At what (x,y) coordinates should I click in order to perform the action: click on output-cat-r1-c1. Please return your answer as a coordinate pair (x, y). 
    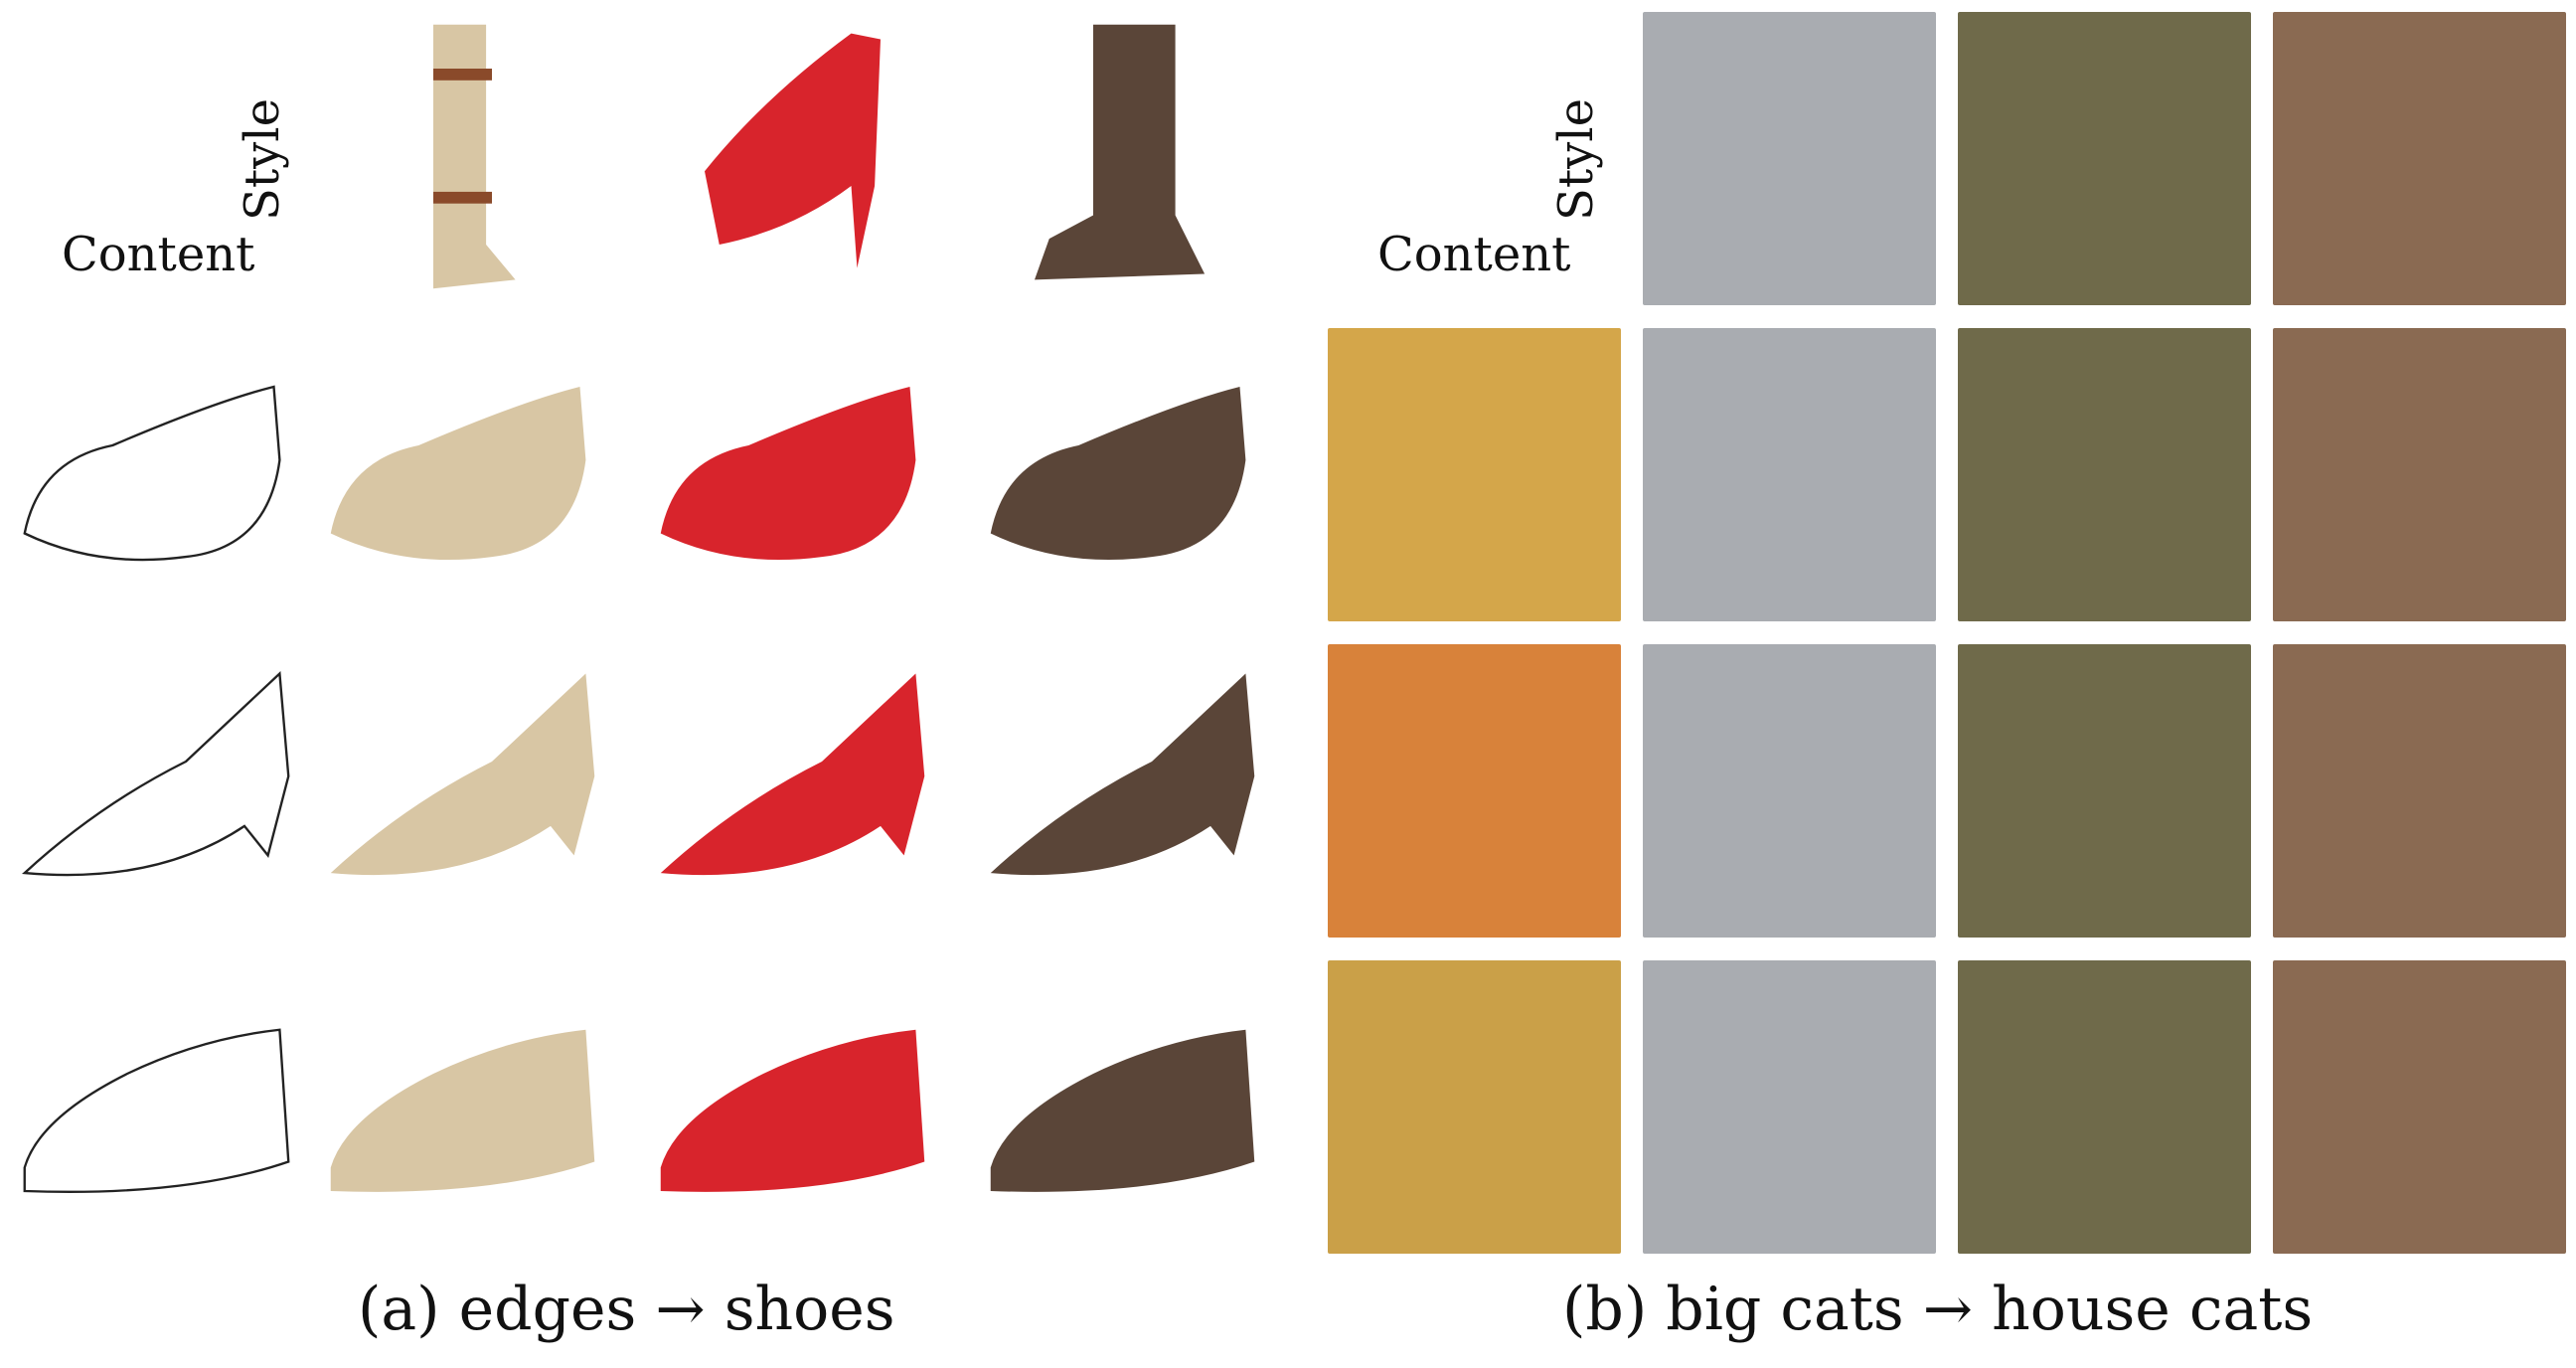
    Looking at the image, I should click on (1789, 474).